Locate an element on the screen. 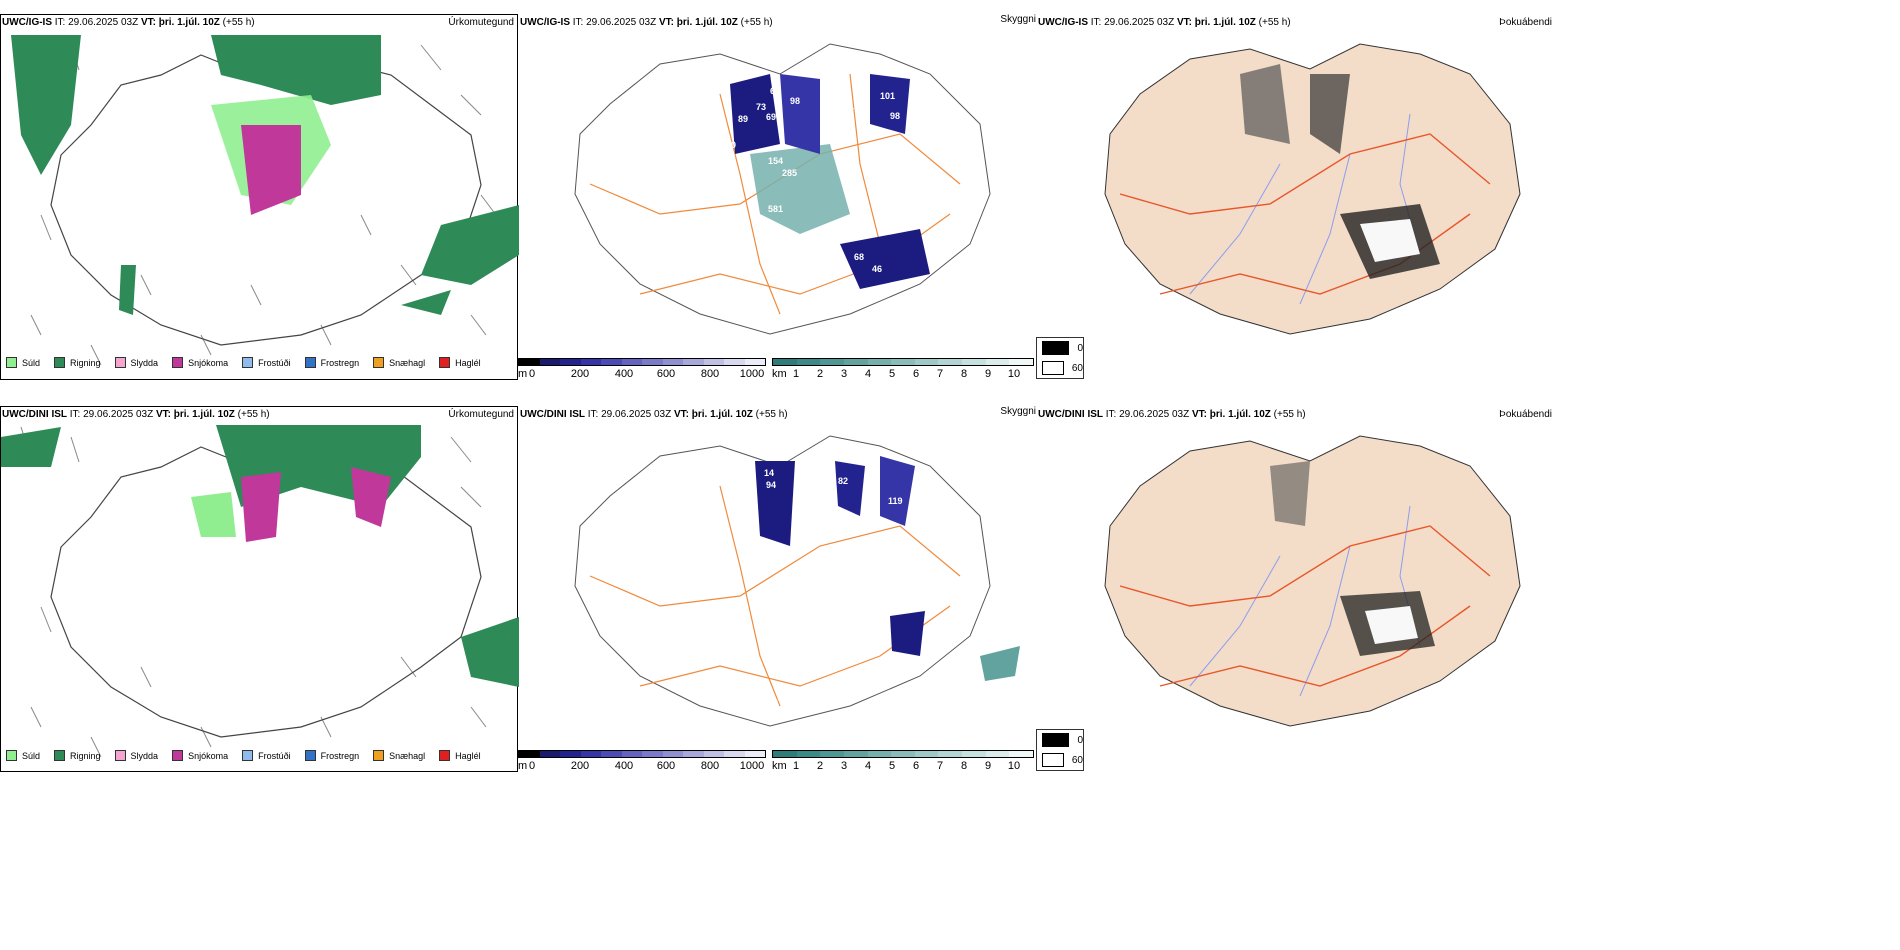  cloud-value: 89 is located at coordinates (743, 119).